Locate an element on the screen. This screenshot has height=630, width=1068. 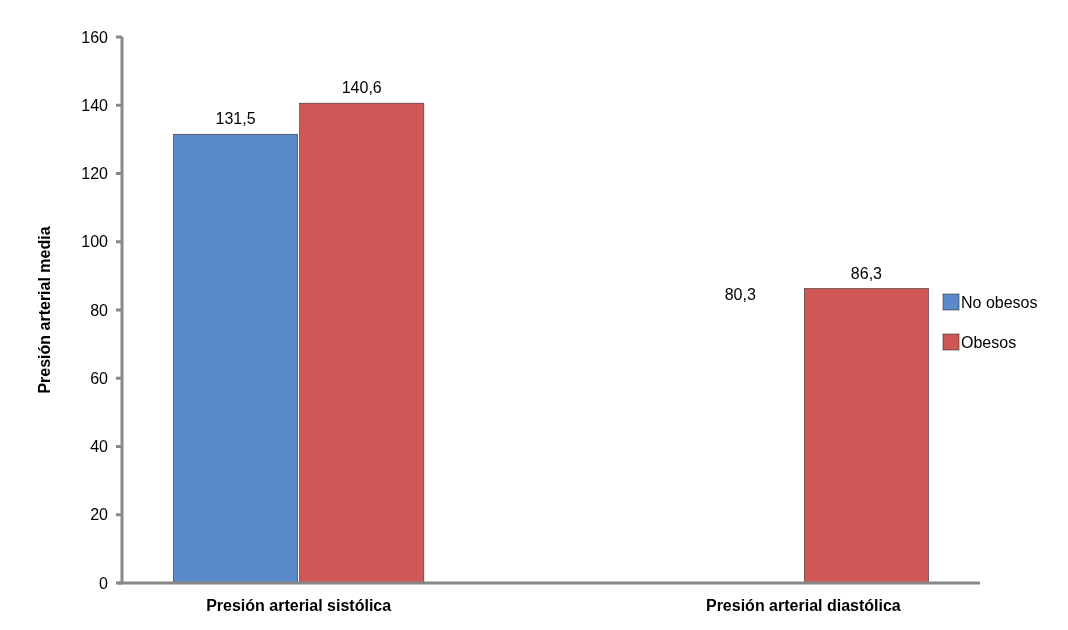
x-tick-label: Presión arterial diastólica is located at coordinates (803, 605).